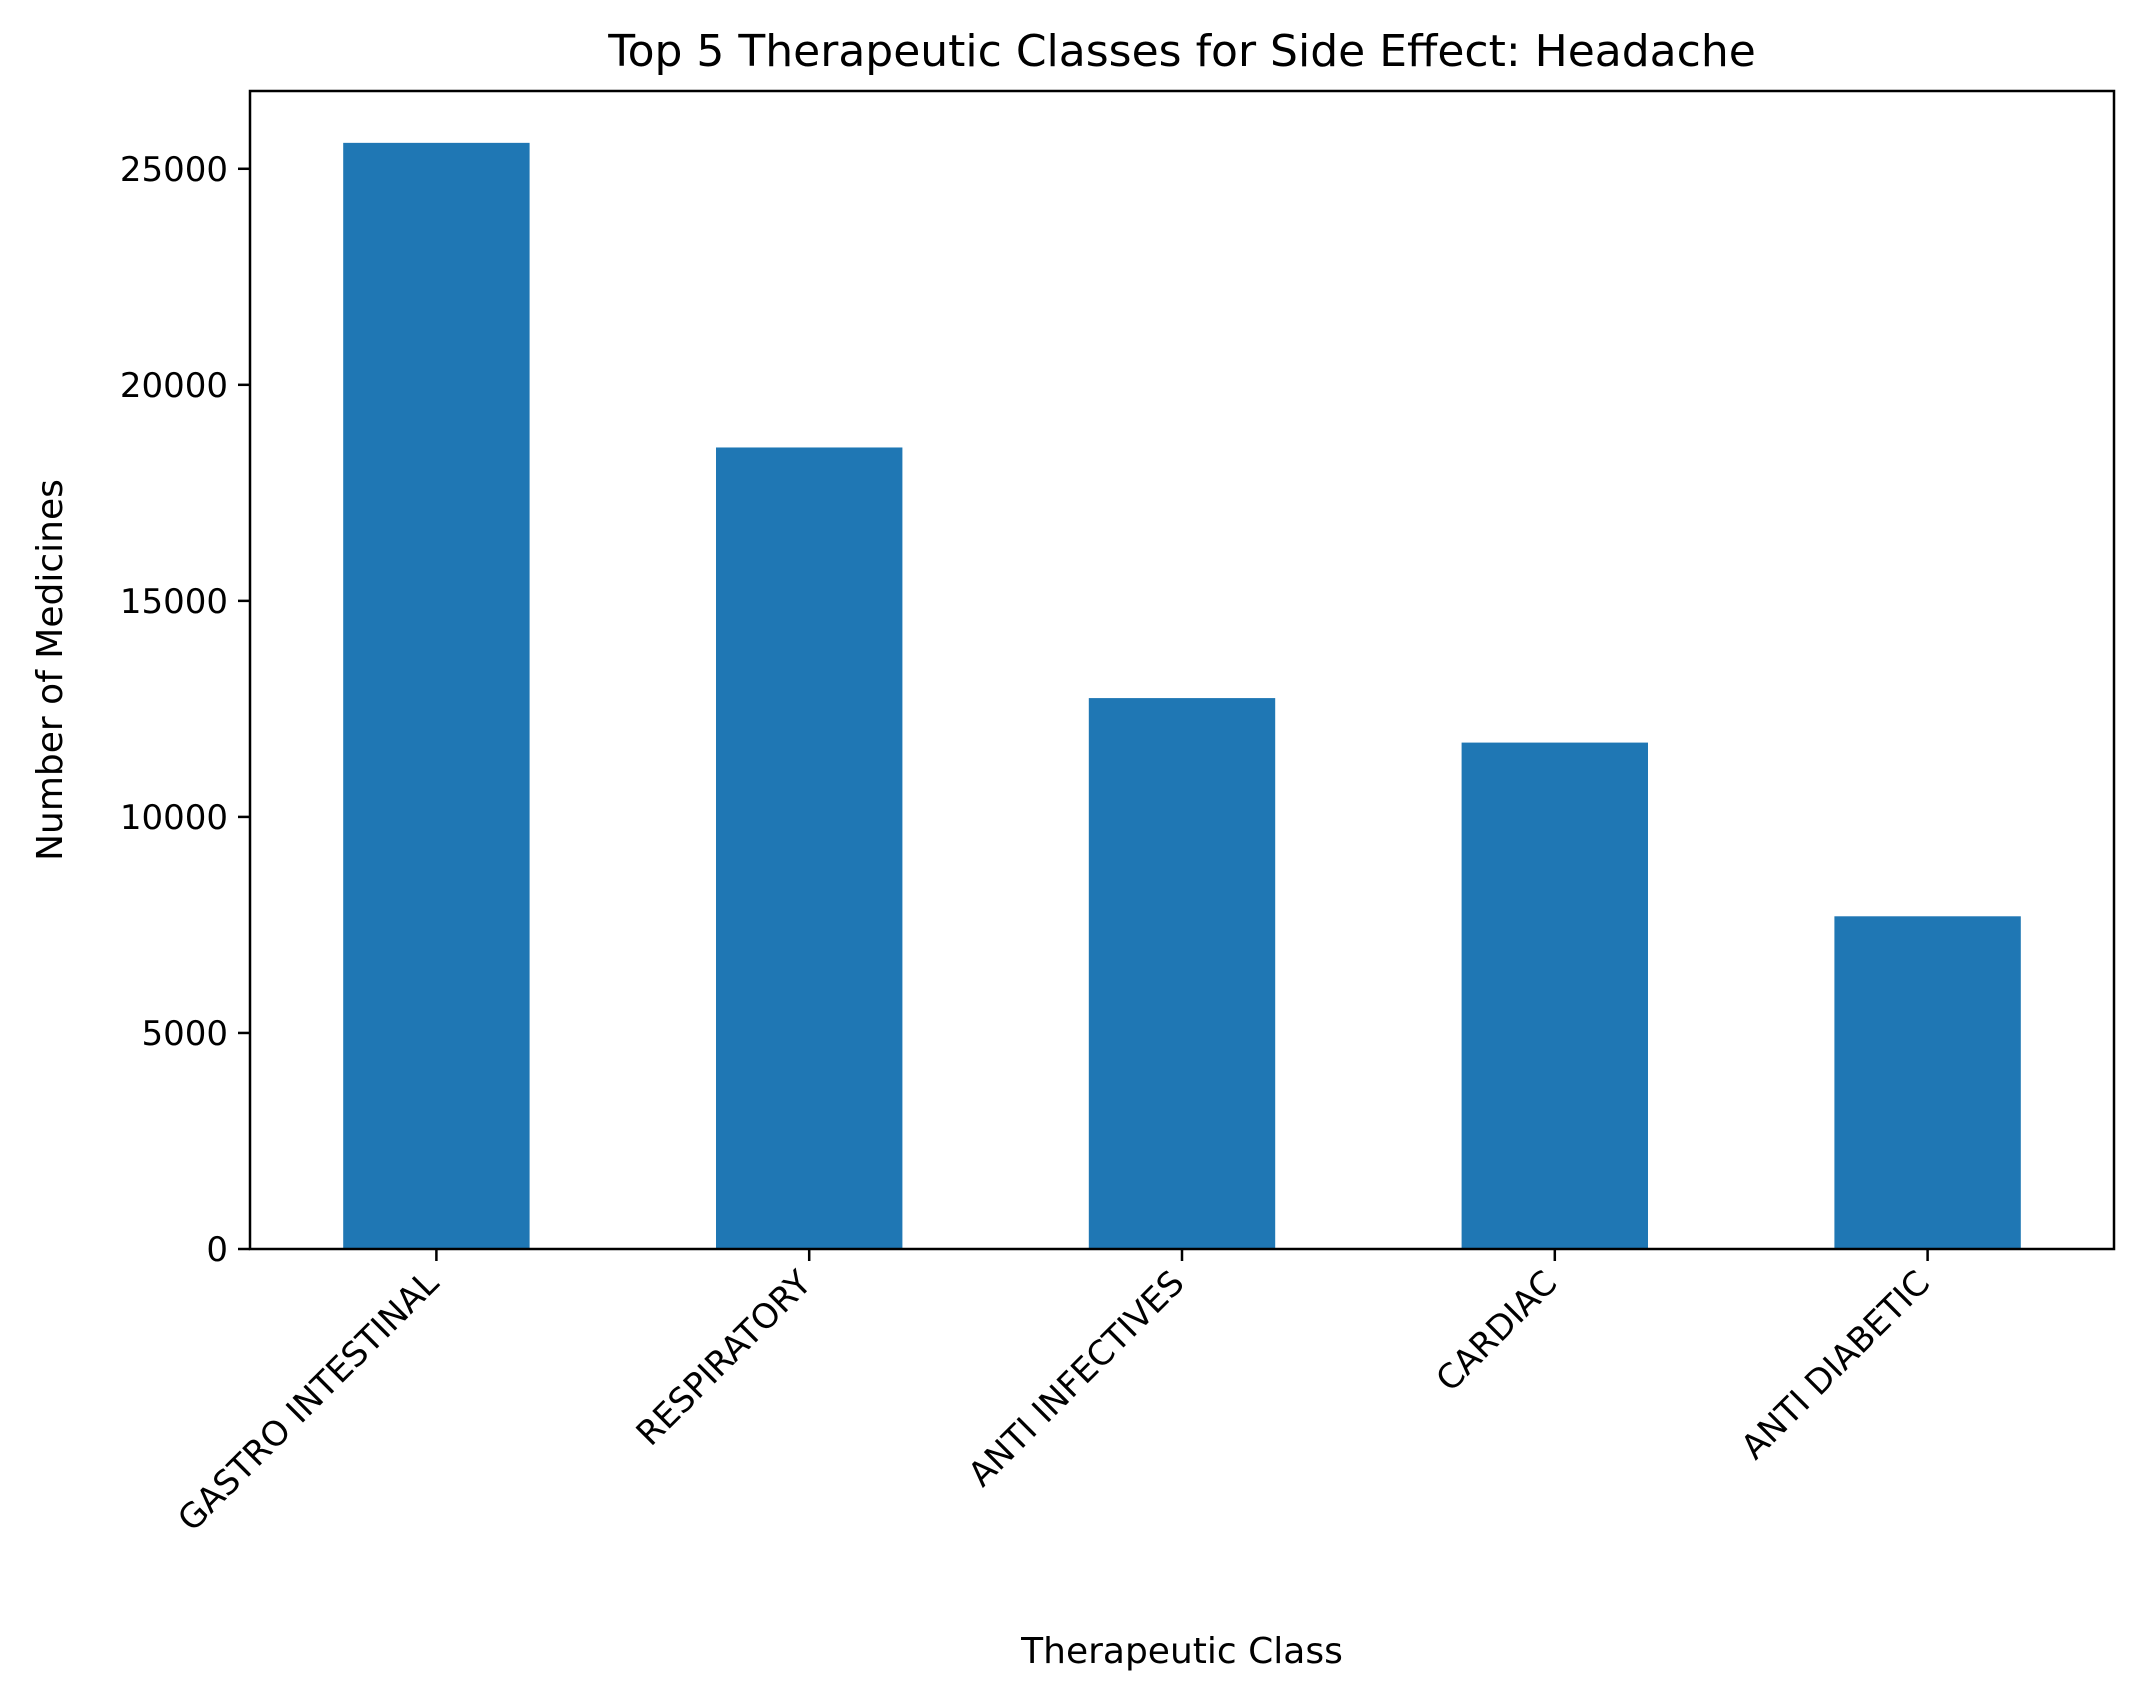 The image size is (2140, 1699). What do you see at coordinates (1181, 1651) in the screenshot?
I see `x-axis-label: Therapeutic Class` at bounding box center [1181, 1651].